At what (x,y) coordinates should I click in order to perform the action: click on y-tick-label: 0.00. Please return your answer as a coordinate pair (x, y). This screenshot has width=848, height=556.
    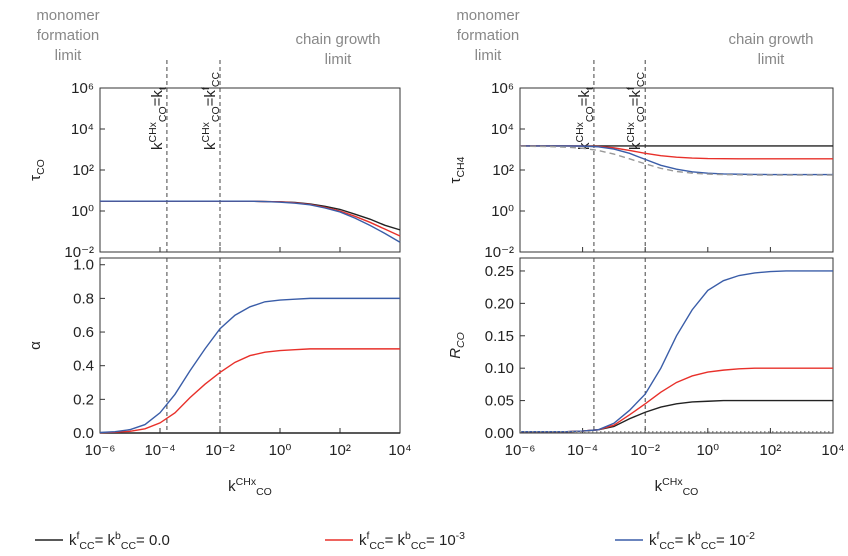
    Looking at the image, I should click on (499, 433).